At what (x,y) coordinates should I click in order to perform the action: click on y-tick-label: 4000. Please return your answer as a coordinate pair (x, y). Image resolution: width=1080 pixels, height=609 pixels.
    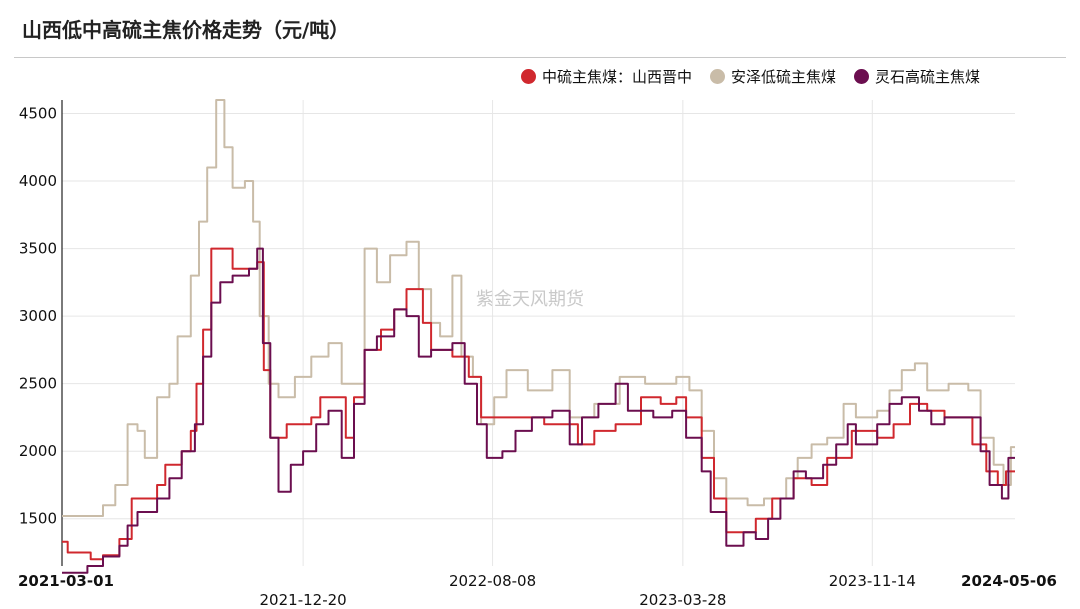
    Looking at the image, I should click on (38, 181).